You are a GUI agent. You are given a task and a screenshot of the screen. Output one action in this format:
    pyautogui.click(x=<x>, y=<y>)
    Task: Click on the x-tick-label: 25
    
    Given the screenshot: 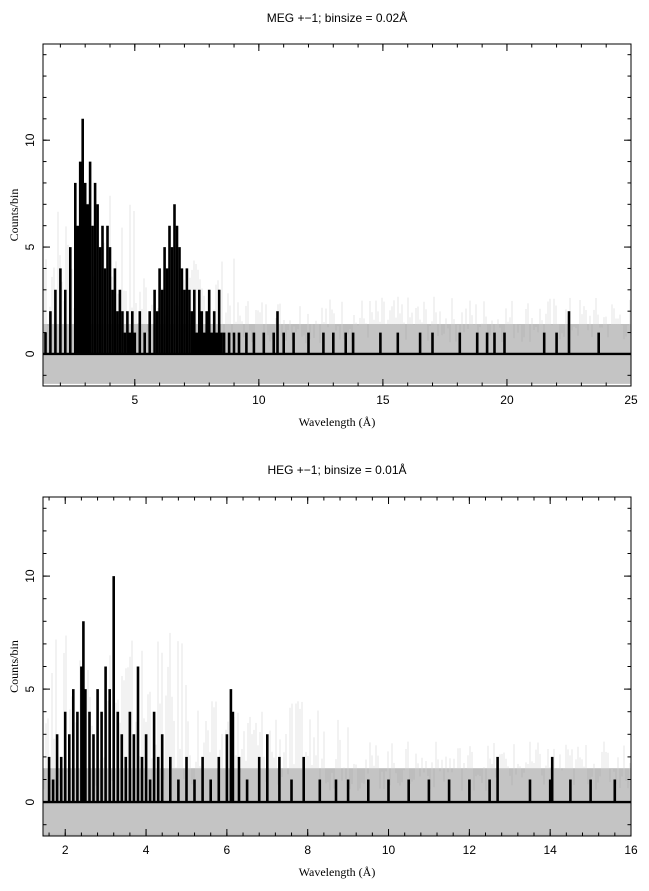 What is the action you would take?
    pyautogui.click(x=631, y=400)
    